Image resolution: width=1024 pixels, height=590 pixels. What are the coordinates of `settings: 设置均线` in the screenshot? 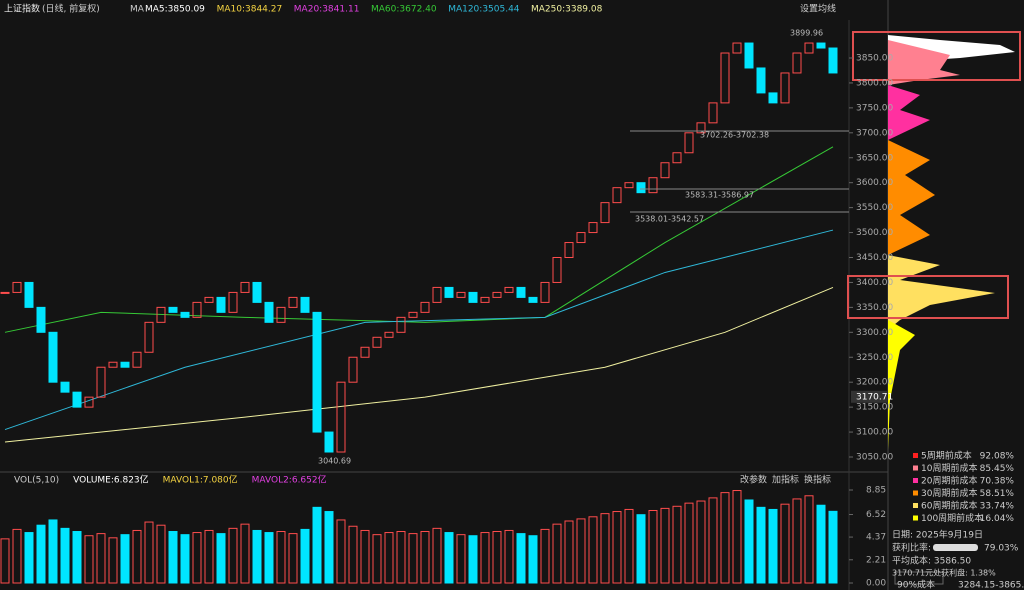 It's located at (818, 9).